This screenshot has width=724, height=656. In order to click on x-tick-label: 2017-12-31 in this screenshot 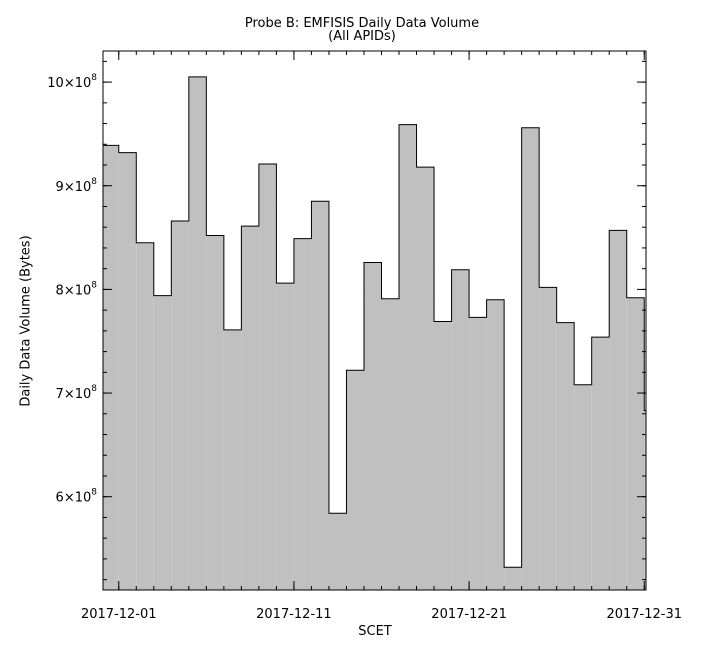, I will do `click(644, 614)`.